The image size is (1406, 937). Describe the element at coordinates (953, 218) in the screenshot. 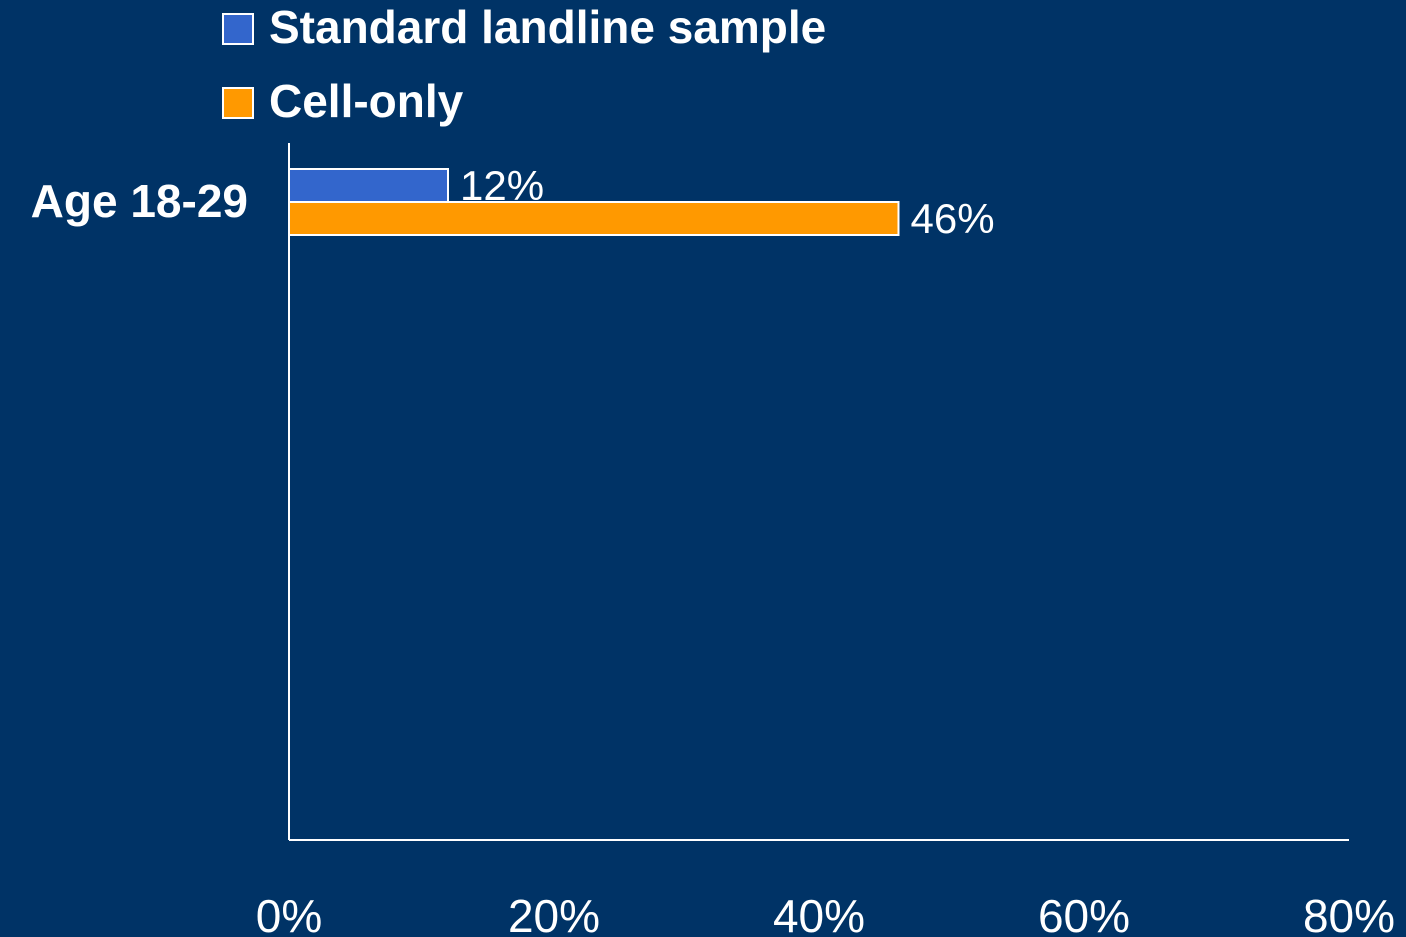

I see `data-label-2-1: 46%` at that location.